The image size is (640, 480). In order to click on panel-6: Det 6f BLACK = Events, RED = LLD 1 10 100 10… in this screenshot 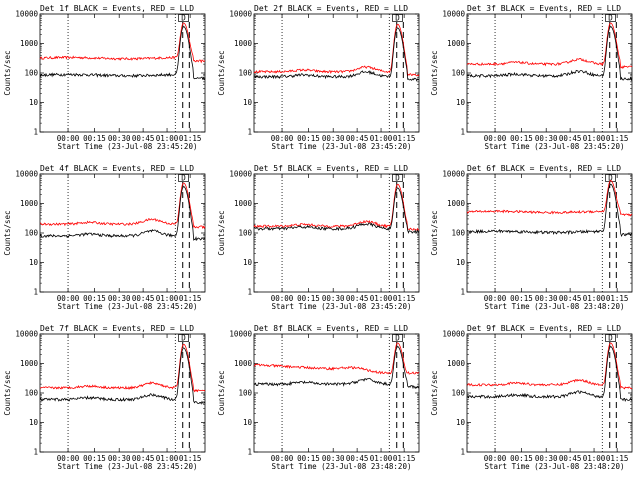, I will do `click(531, 237)`.